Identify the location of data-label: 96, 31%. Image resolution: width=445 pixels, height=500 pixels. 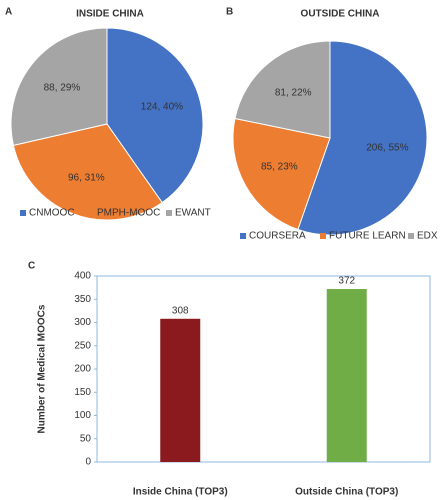
(86, 177).